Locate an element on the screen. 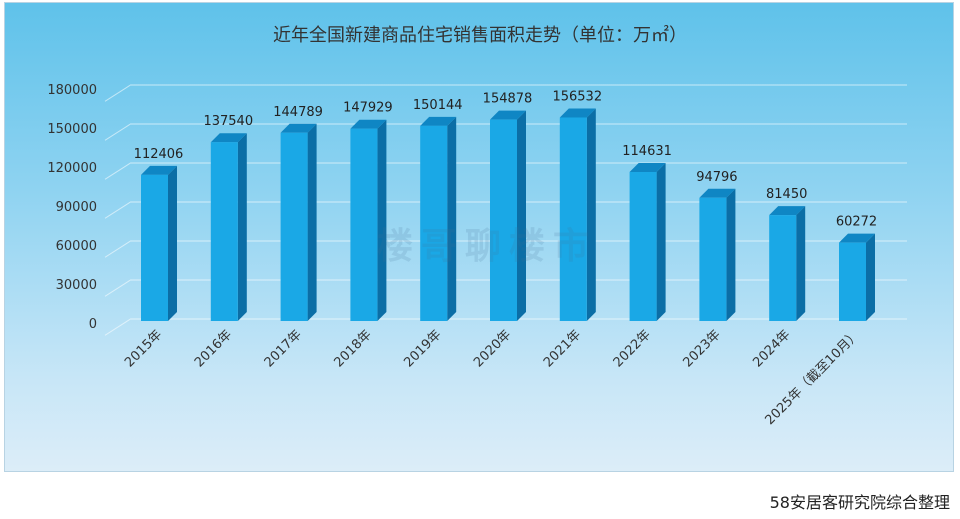  x-tick-label: 2020年 is located at coordinates (492, 348).